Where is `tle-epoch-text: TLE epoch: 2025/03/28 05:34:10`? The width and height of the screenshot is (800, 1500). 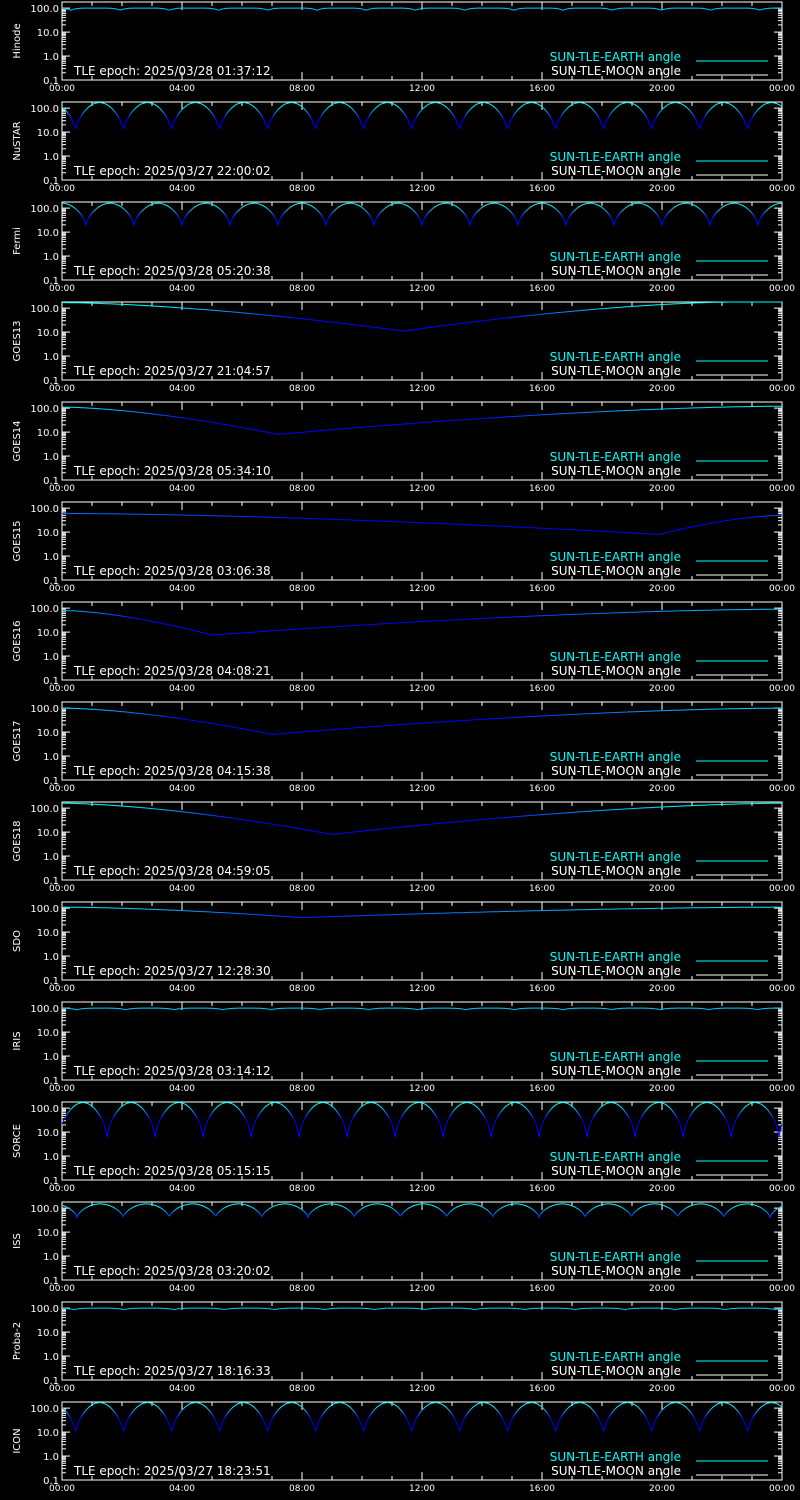 tle-epoch-text: TLE epoch: 2025/03/28 05:34:10 is located at coordinates (172, 471).